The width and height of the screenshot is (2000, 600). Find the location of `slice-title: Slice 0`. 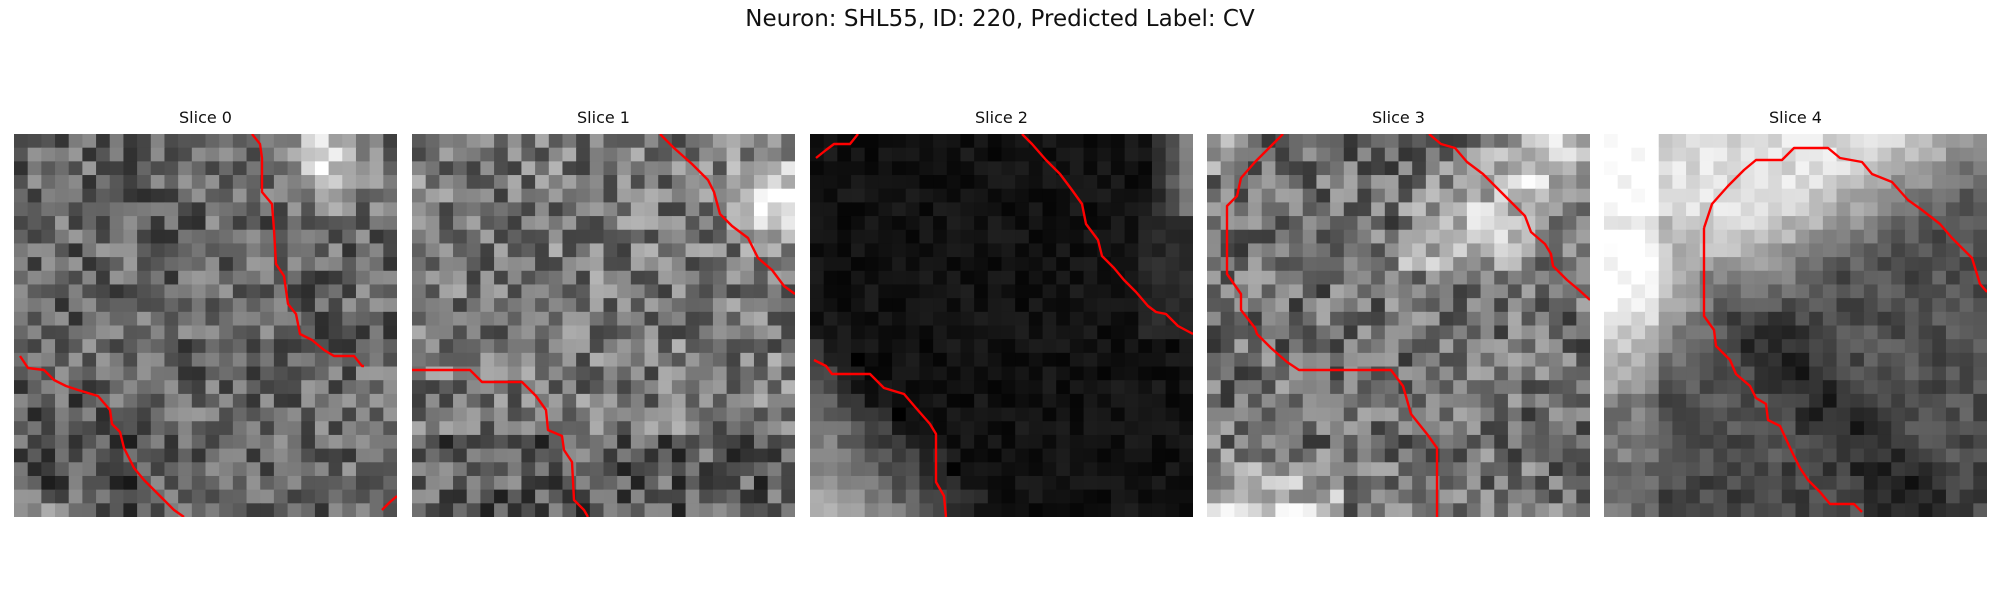

slice-title: Slice 0 is located at coordinates (205, 117).